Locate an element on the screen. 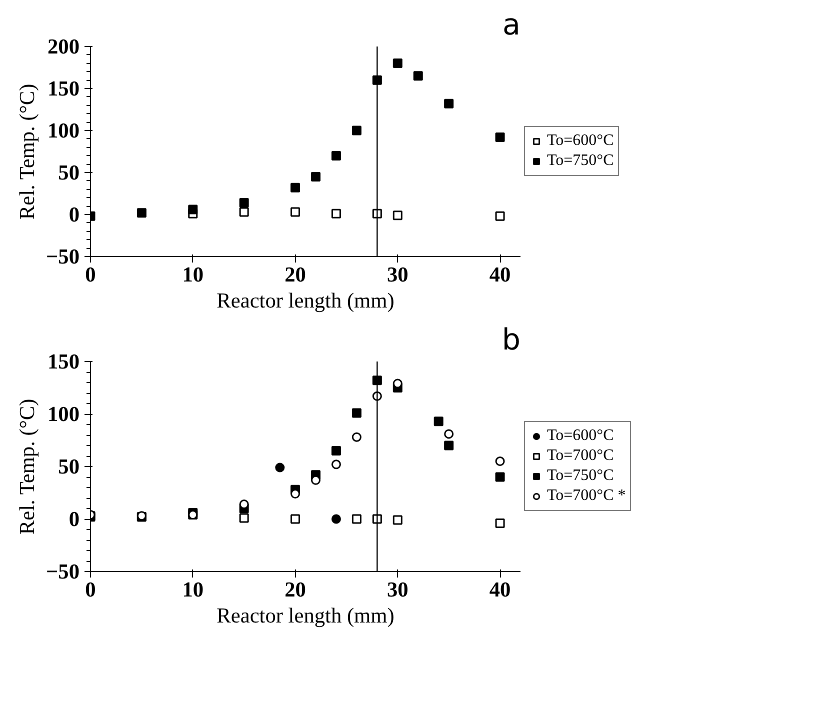 The image size is (828, 706). chart-title: a is located at coordinates (511, 25).